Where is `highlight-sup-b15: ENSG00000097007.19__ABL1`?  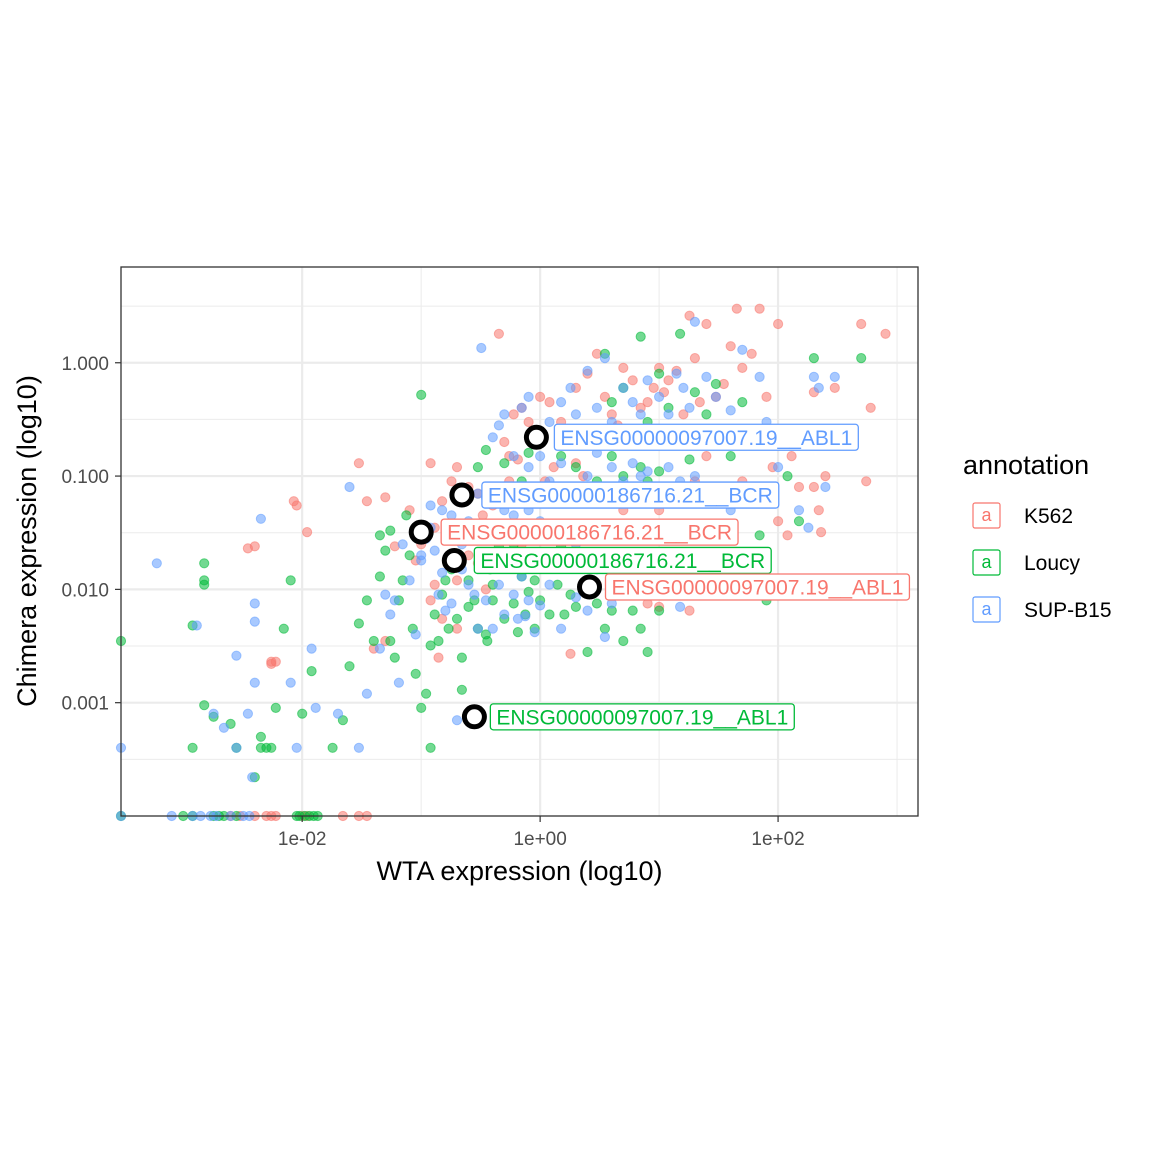 highlight-sup-b15: ENSG00000097007.19__ABL1 is located at coordinates (691, 437).